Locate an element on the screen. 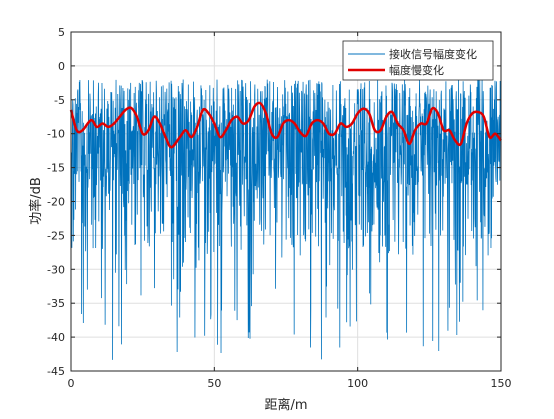 This screenshot has height=419, width=554. y-tick-label: -45 is located at coordinates (56, 371).